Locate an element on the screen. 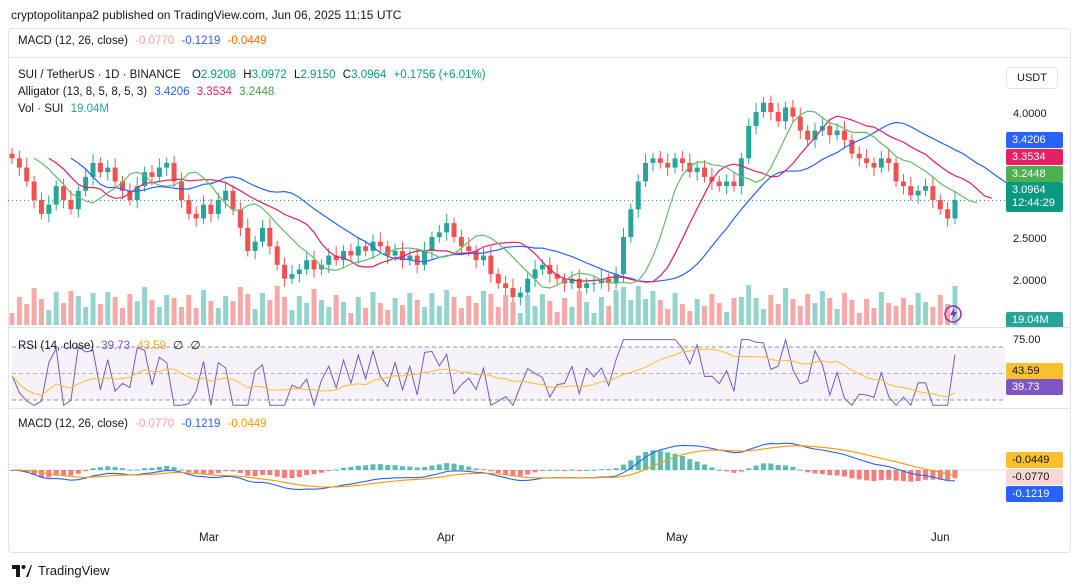  price-tick: 2.0000 is located at coordinates (1030, 281).